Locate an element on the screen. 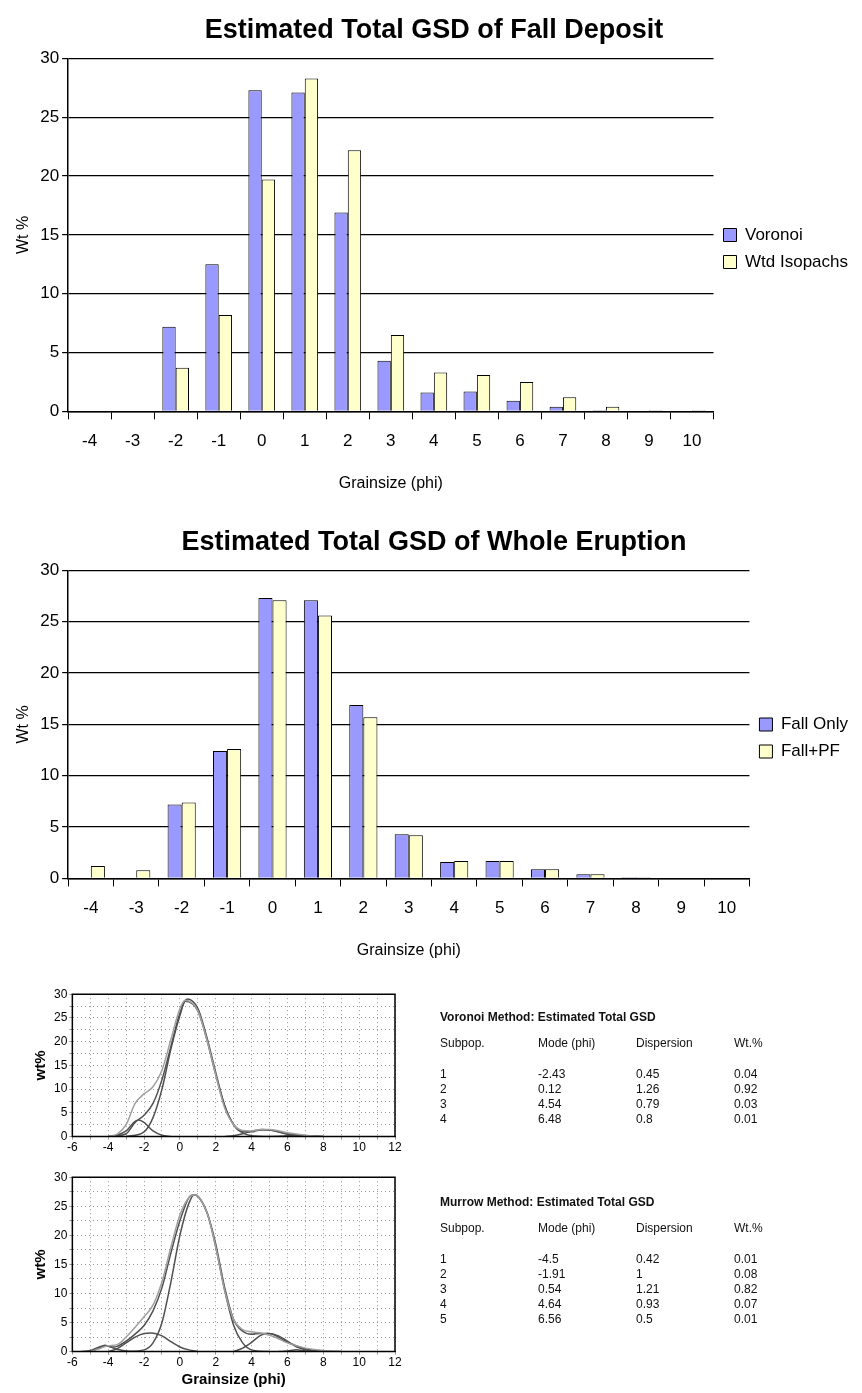 The height and width of the screenshot is (1393, 862). text: 3 is located at coordinates (444, 1104).